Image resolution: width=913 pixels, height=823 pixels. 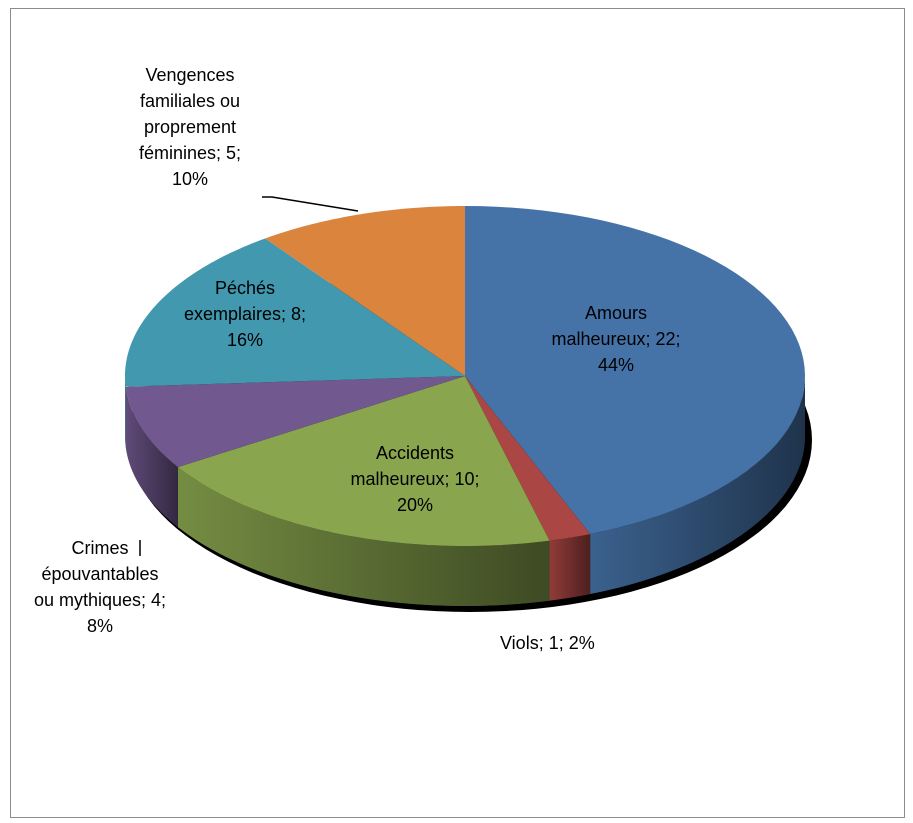 I want to click on data-label: Viols; 1; 2%, so click(x=547, y=643).